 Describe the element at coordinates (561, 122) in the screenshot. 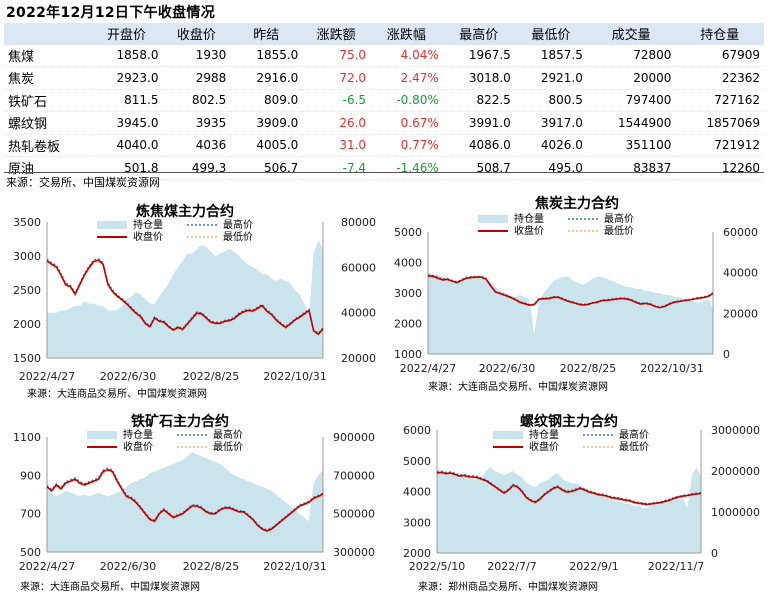

I see `table-cell: 3917.0` at that location.